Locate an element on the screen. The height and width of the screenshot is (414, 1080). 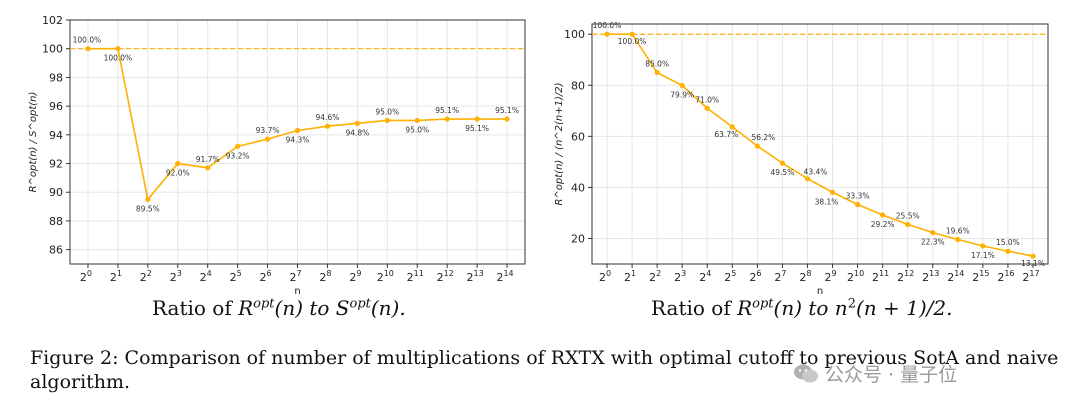
data-label: 56.2% is located at coordinates (763, 137).